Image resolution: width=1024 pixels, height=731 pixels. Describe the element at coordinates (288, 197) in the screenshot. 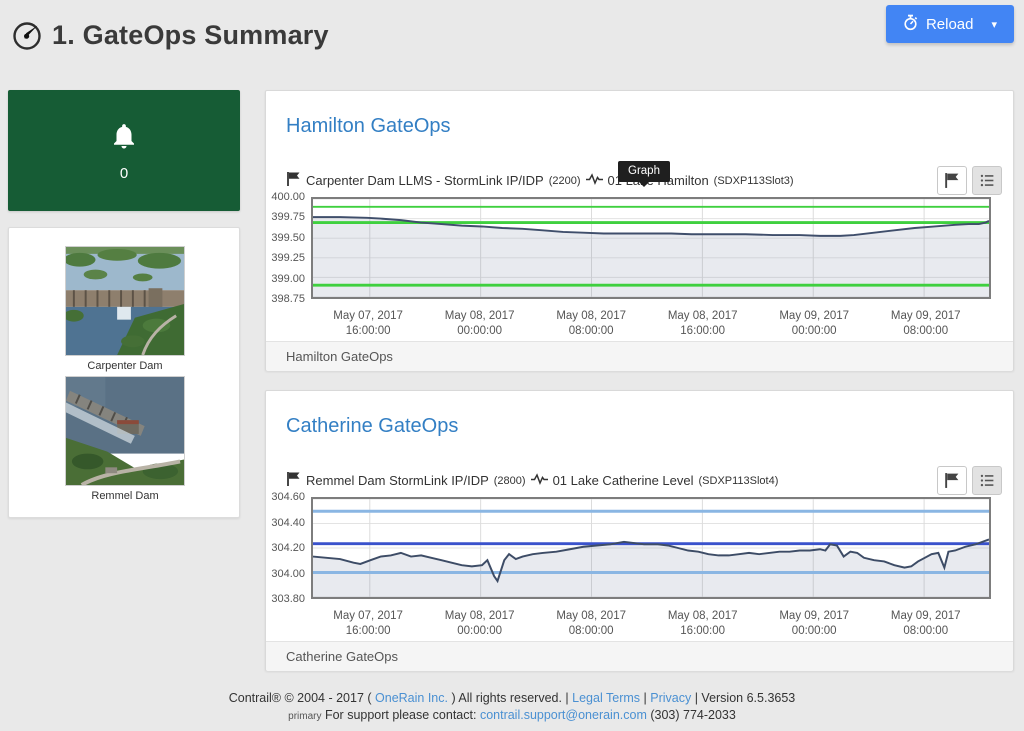

I see `y-tick-label: 400.00` at that location.